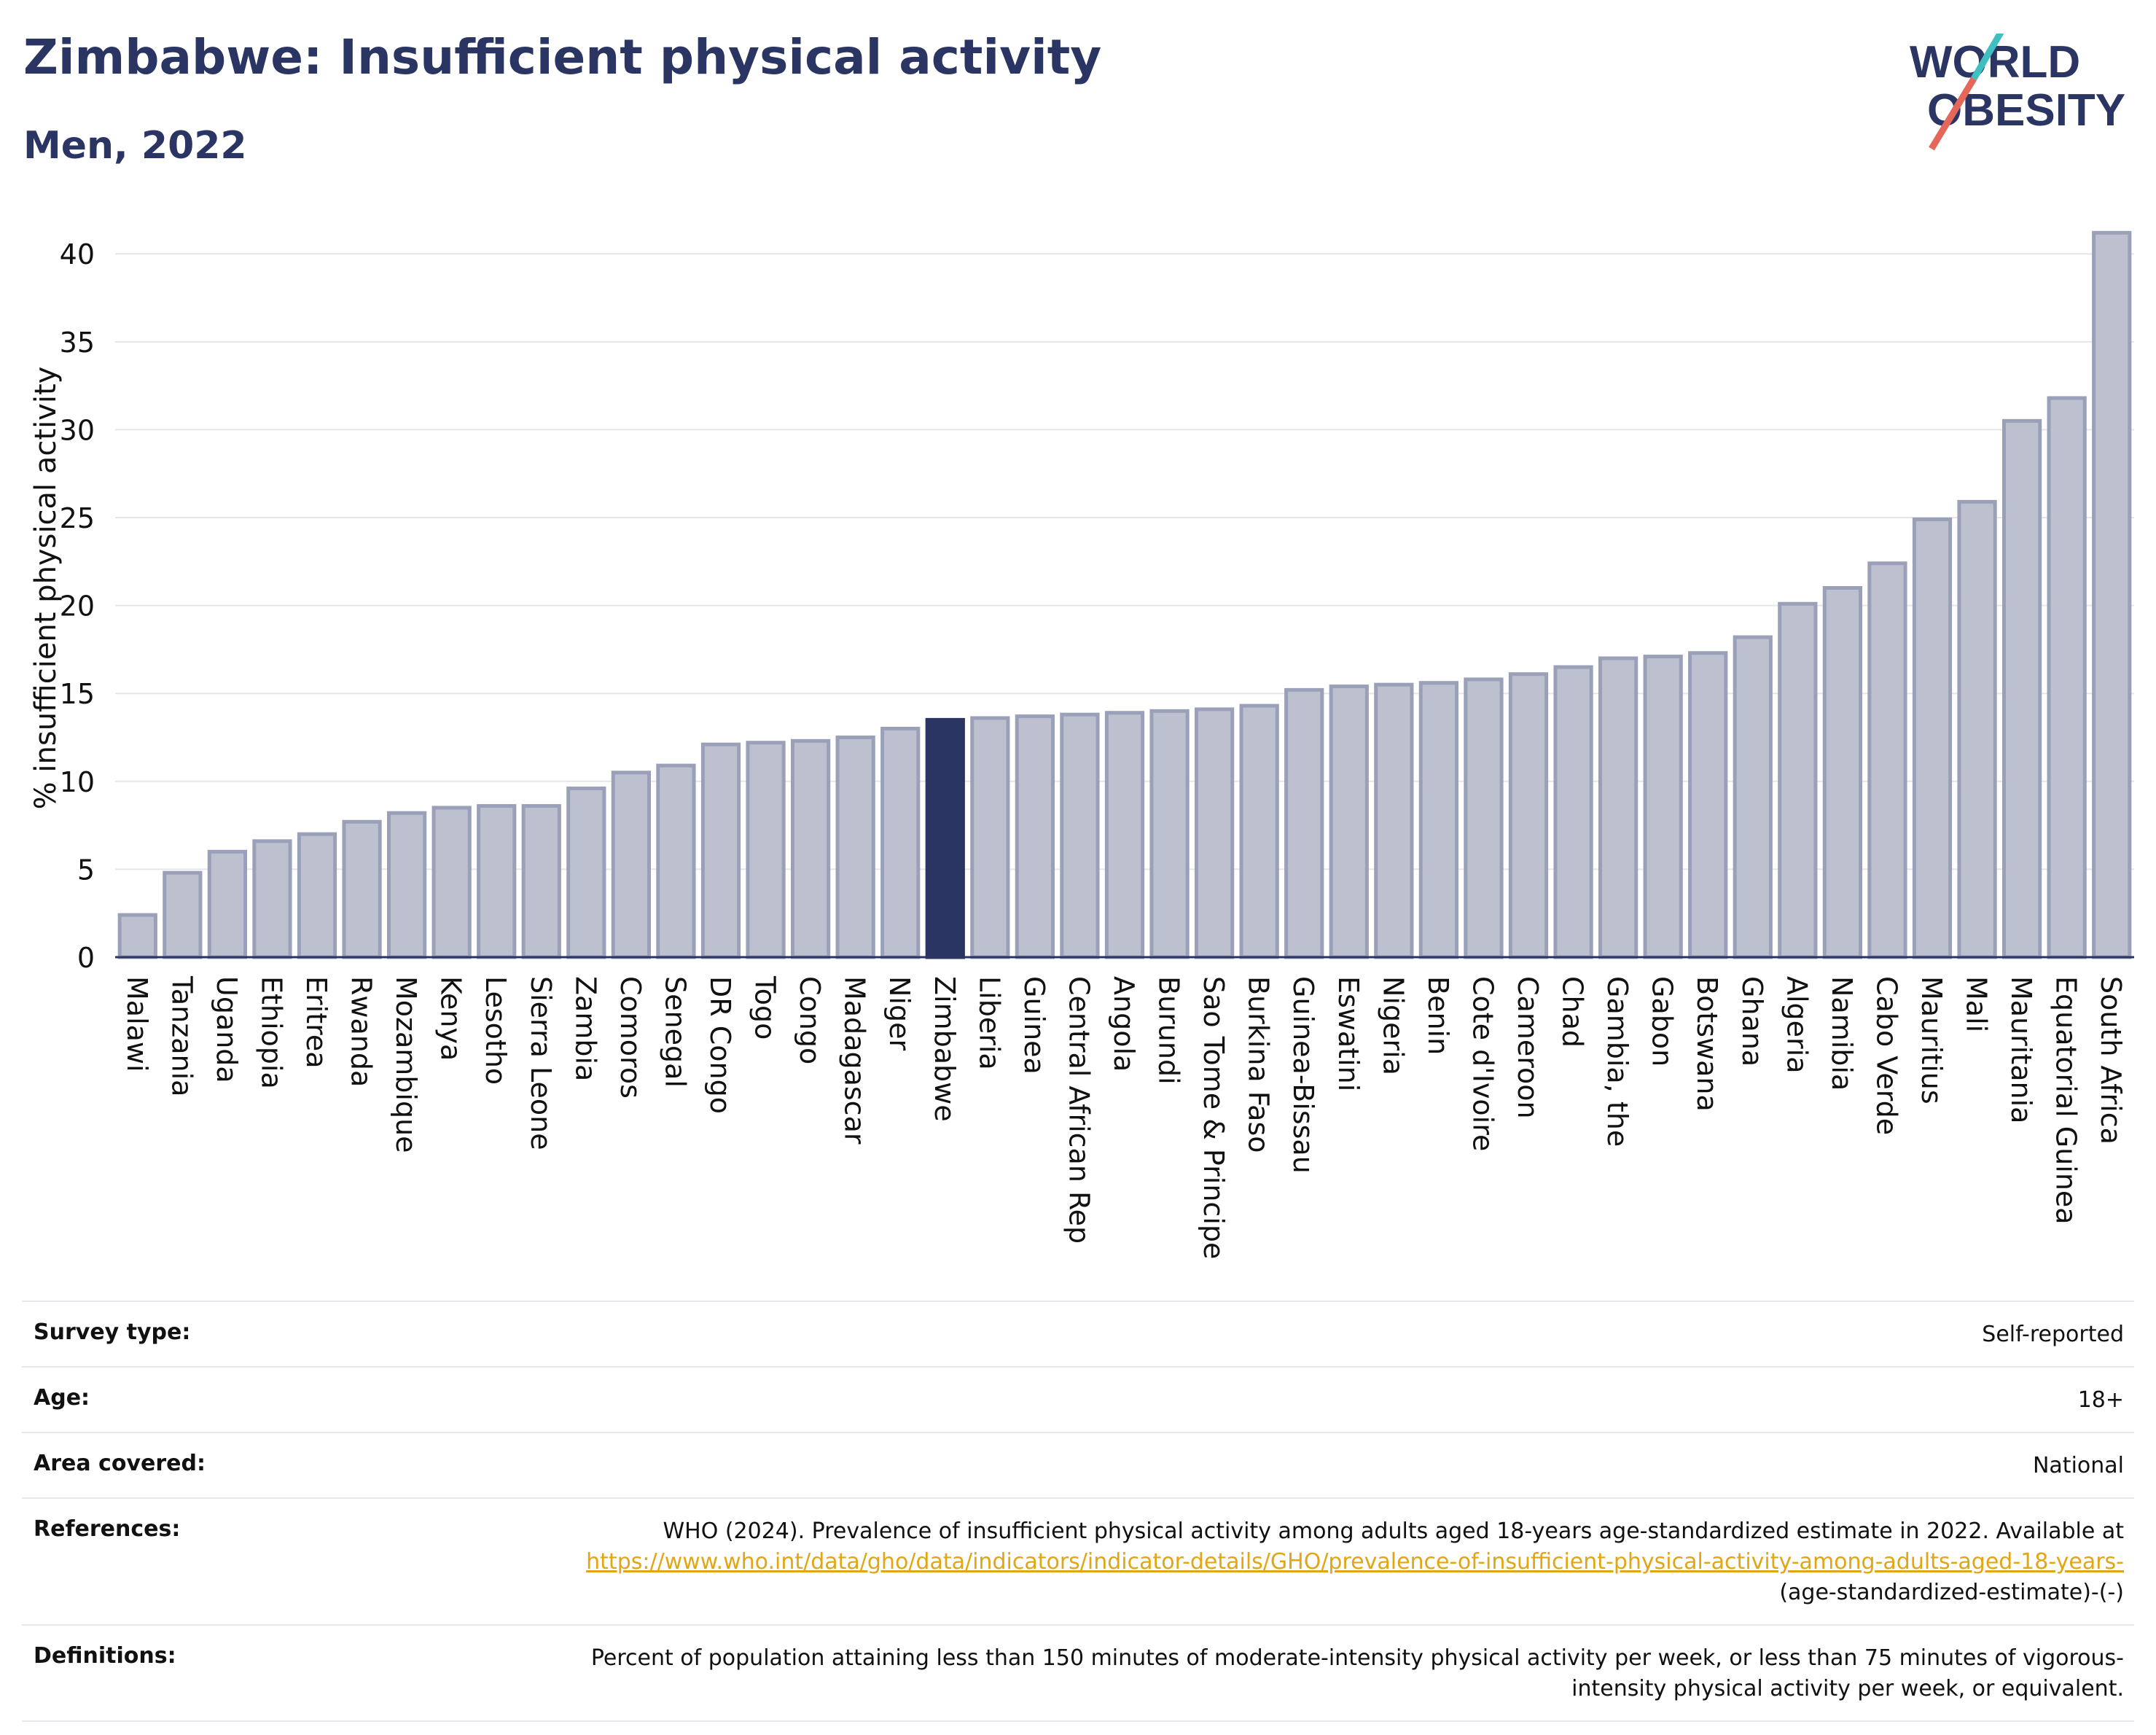 Image resolution: width=2156 pixels, height=1735 pixels. I want to click on x-tick-label: Senegal, so click(675, 1032).